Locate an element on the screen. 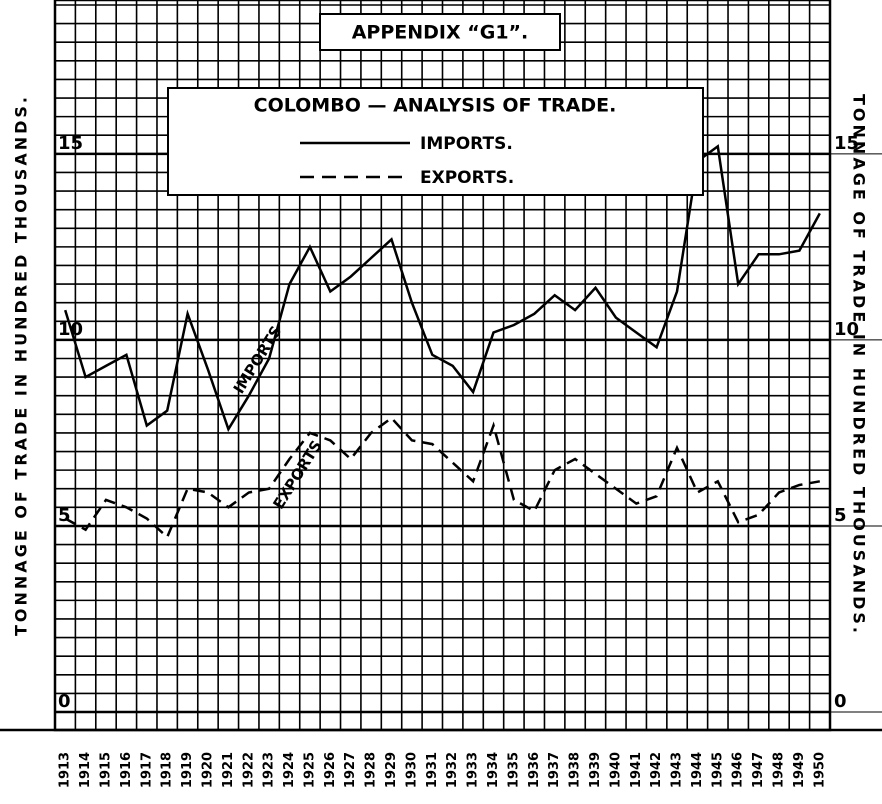 The image size is (882, 804). x-tick-label: 1940 is located at coordinates (615, 770).